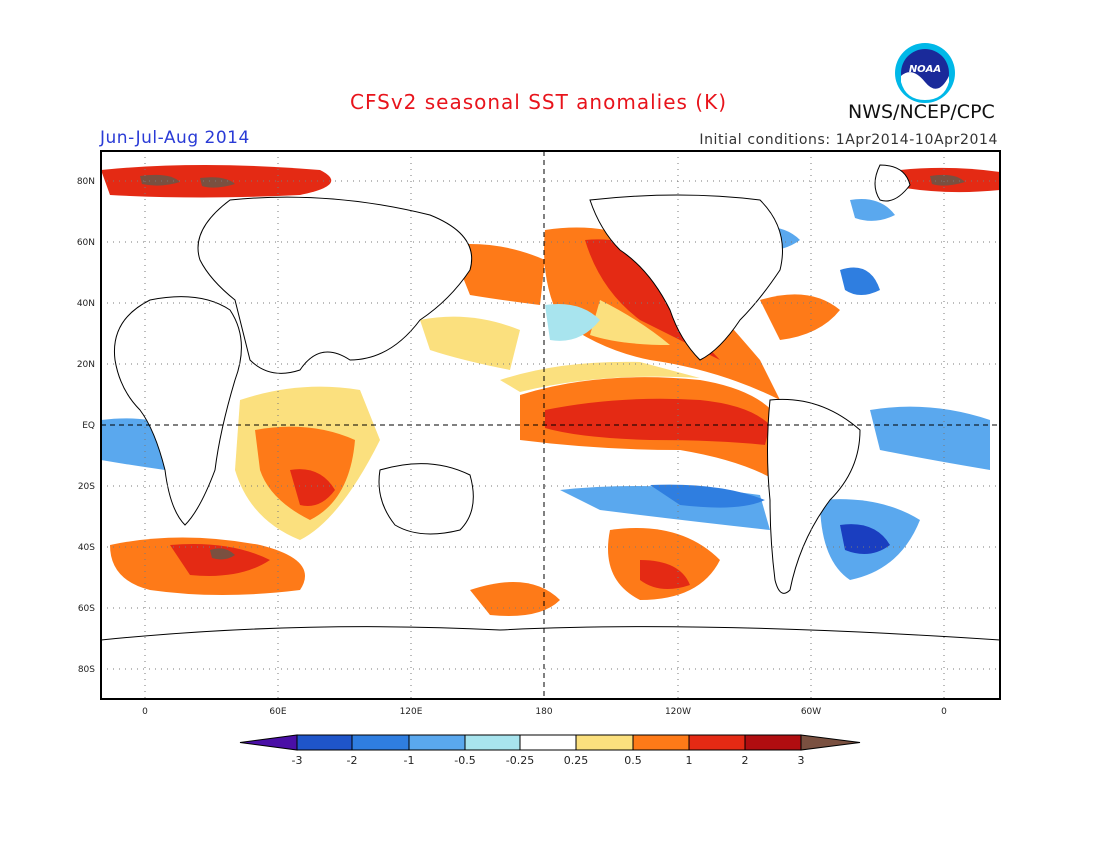  What do you see at coordinates (86, 304) in the screenshot?
I see `lat-label: 40N` at bounding box center [86, 304].